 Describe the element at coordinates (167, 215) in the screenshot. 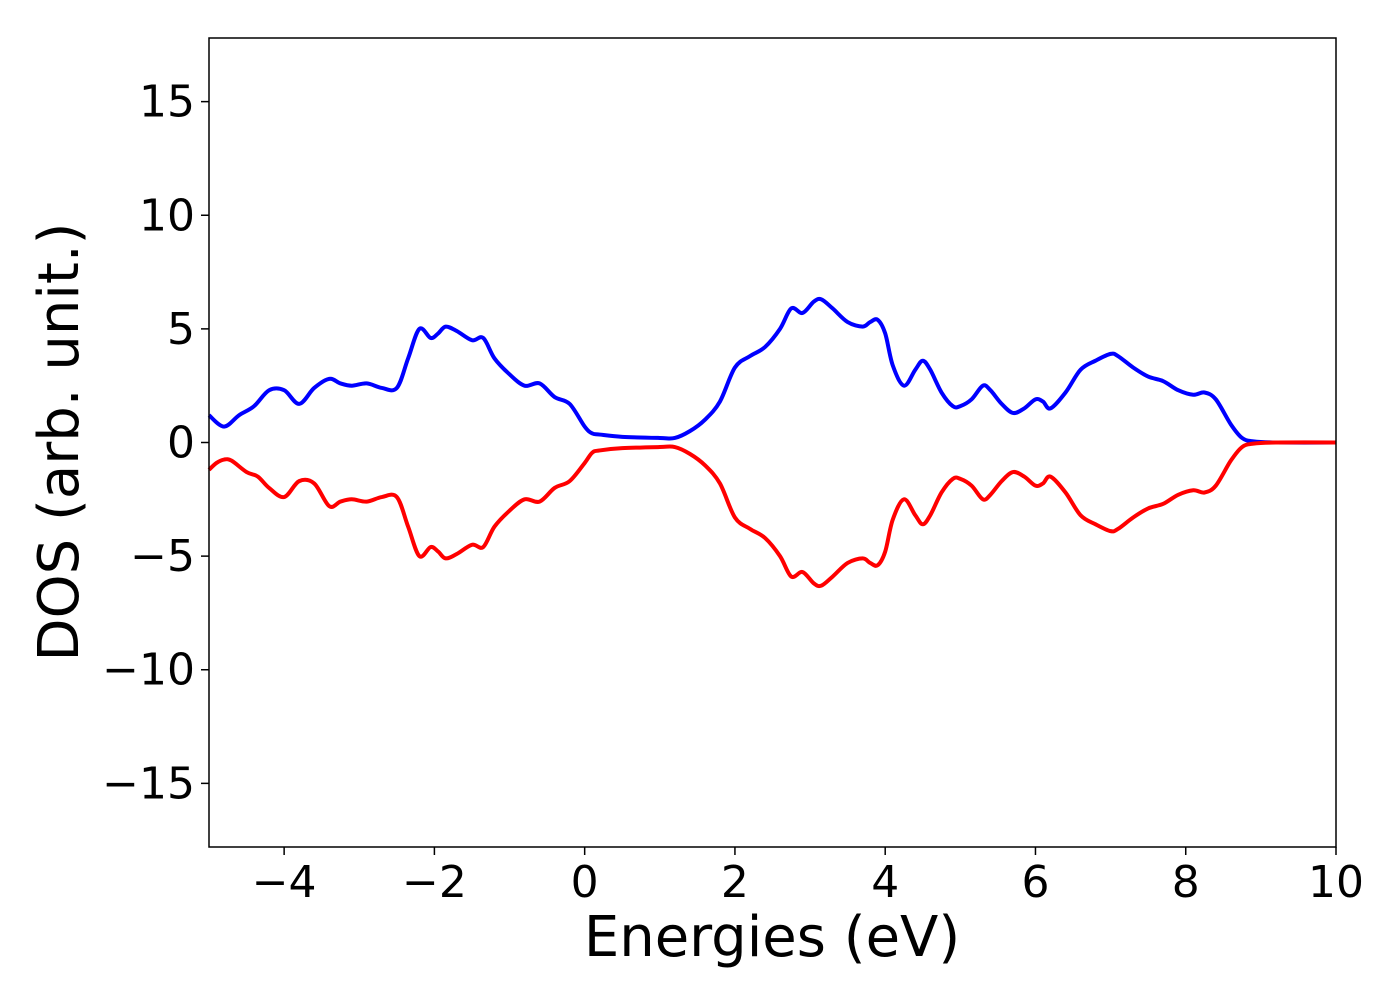

I see `y-tick-label: 10` at that location.